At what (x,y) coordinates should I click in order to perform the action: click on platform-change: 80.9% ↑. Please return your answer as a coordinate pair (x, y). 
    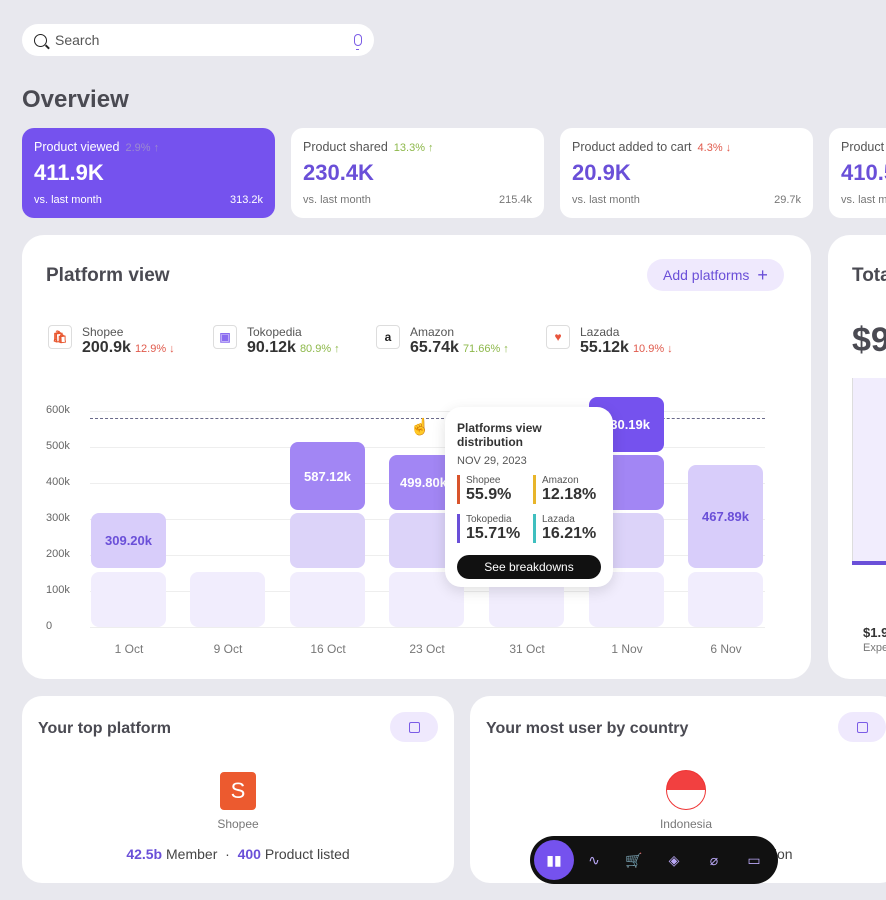
    Looking at the image, I should click on (319, 349).